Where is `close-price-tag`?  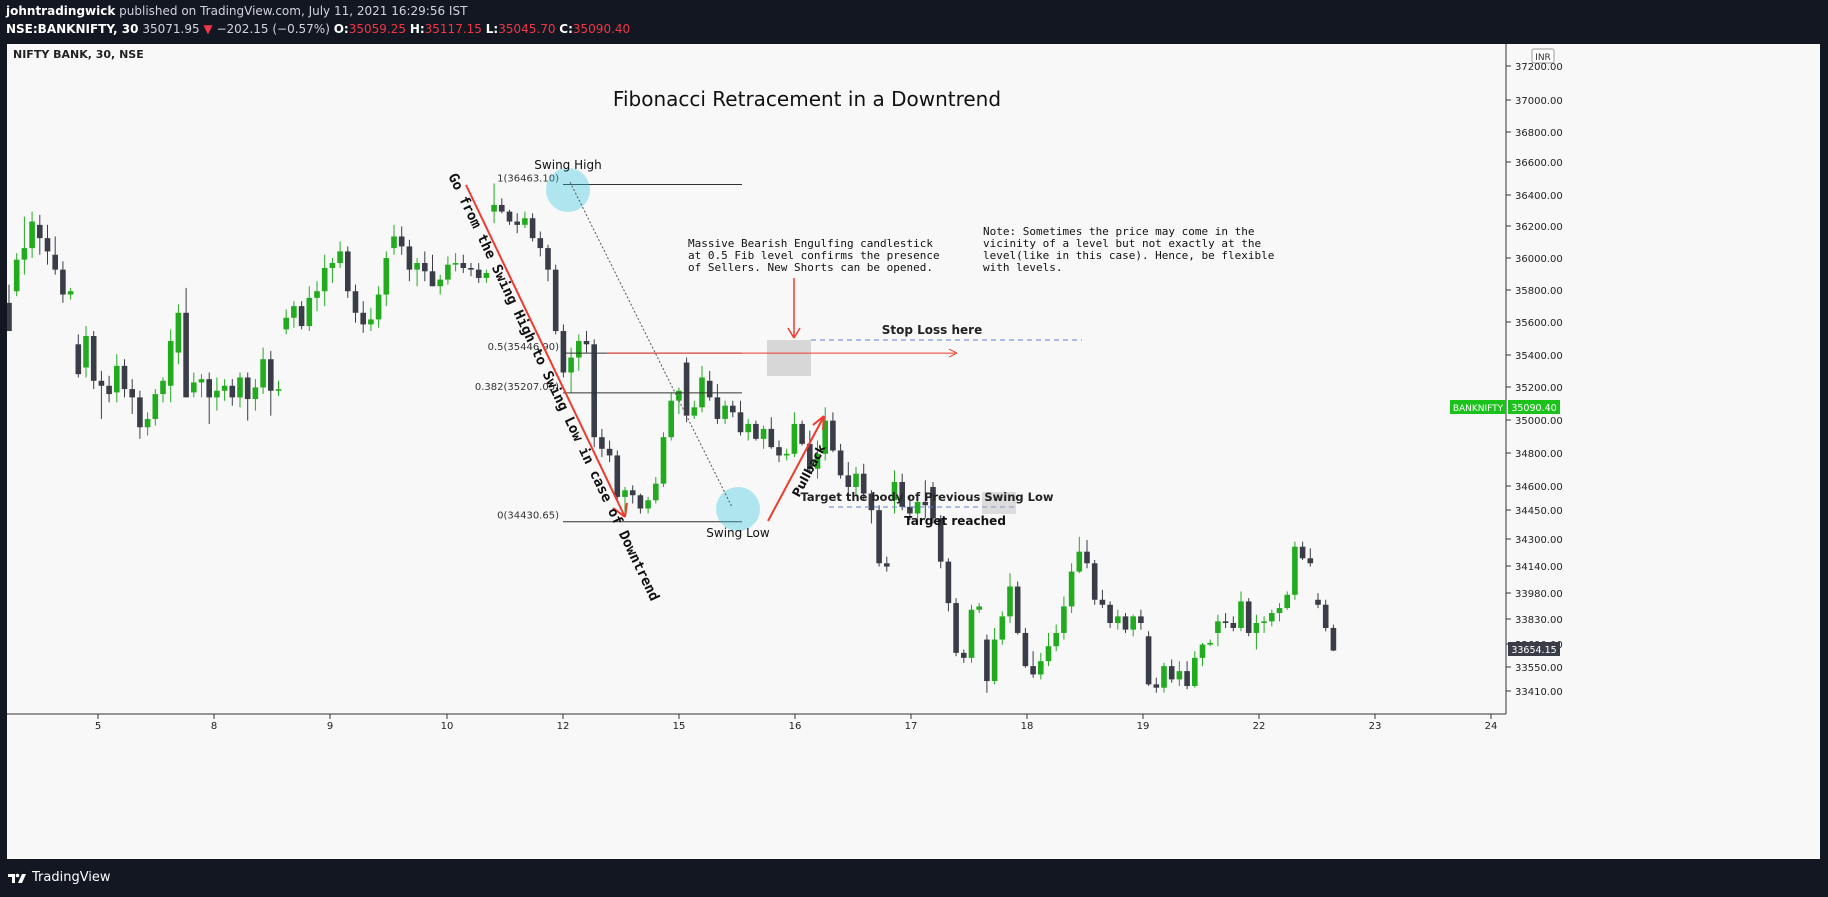
close-price-tag is located at coordinates (1534, 649).